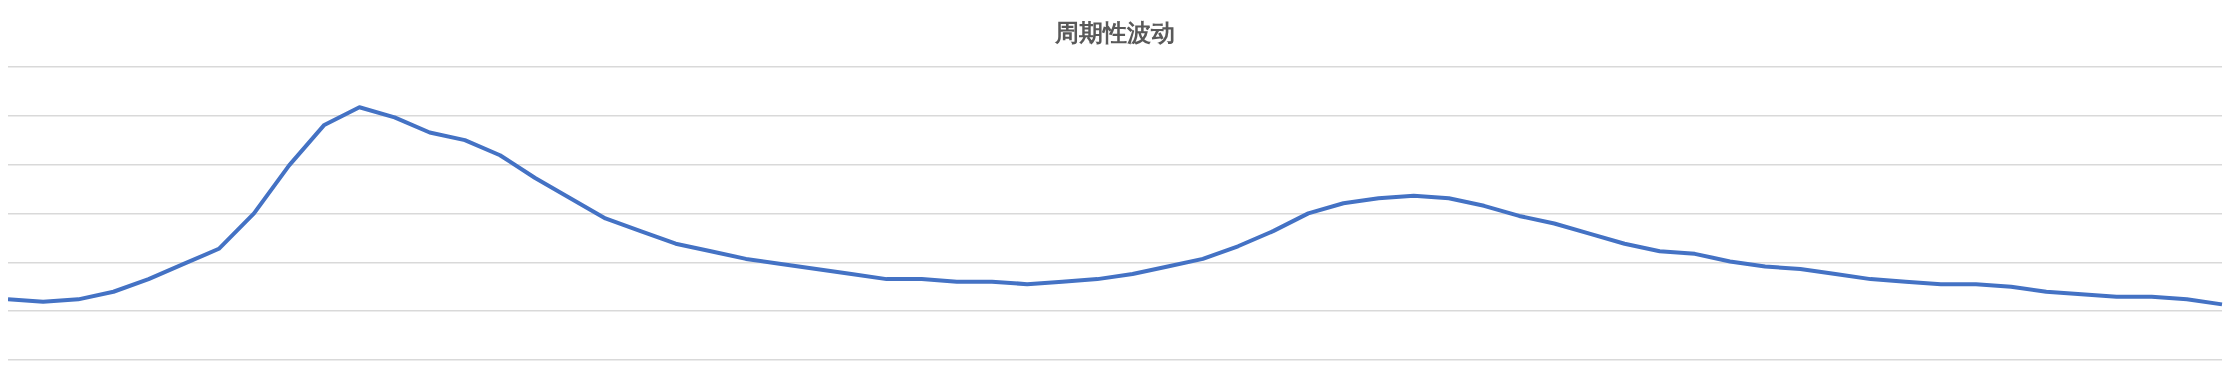 This screenshot has width=2232, height=374. I want to click on chart-title: 周期性波动, so click(1114, 32).